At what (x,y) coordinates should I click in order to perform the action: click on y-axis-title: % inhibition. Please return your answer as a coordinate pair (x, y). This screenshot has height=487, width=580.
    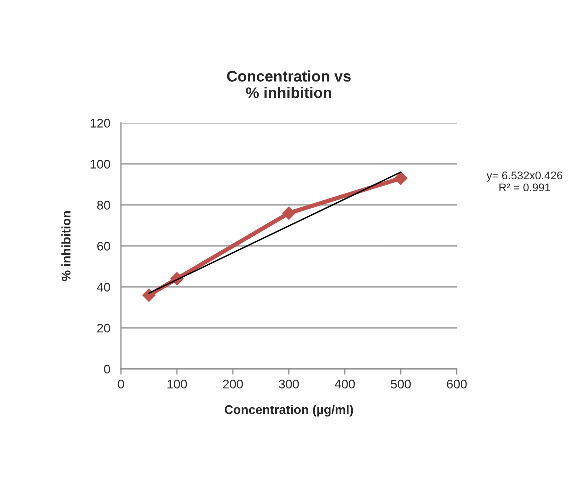
    Looking at the image, I should click on (66, 247).